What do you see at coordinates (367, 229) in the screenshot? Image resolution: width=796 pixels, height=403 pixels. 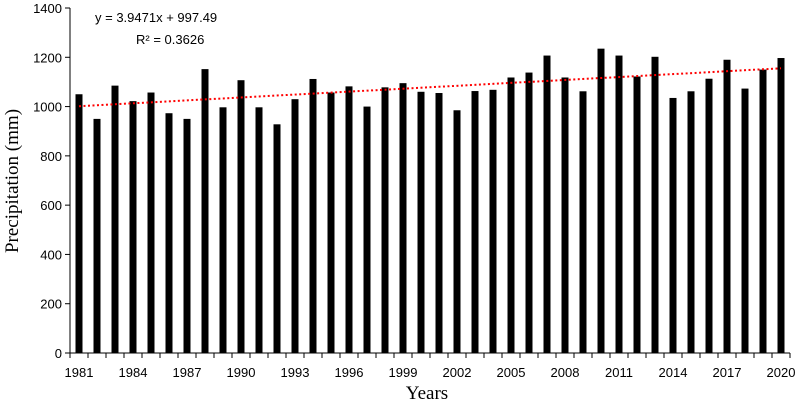 I see `bar-1997` at bounding box center [367, 229].